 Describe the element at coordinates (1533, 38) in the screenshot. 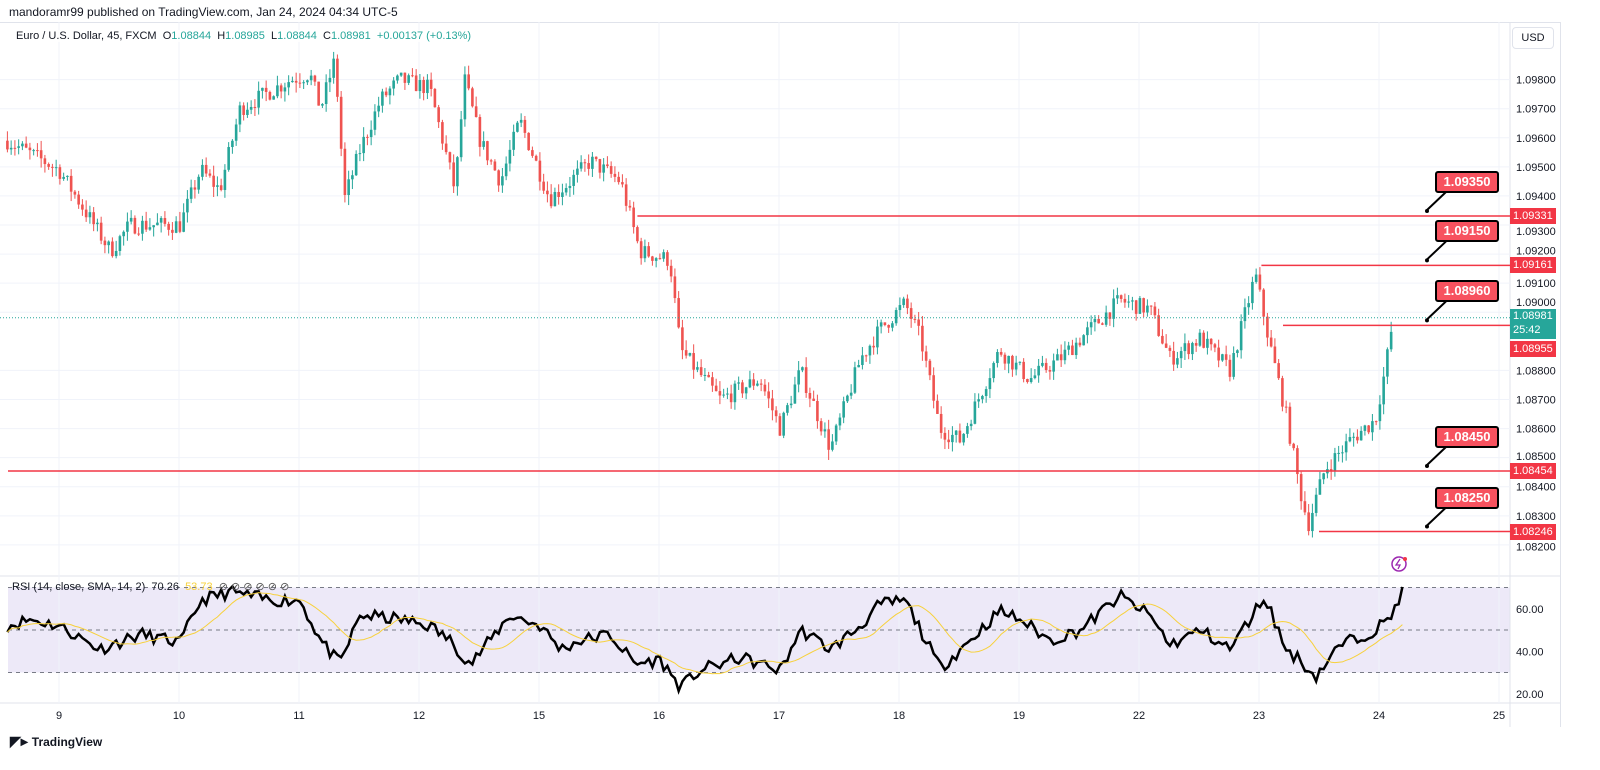

I see `currency-button: USD` at that location.